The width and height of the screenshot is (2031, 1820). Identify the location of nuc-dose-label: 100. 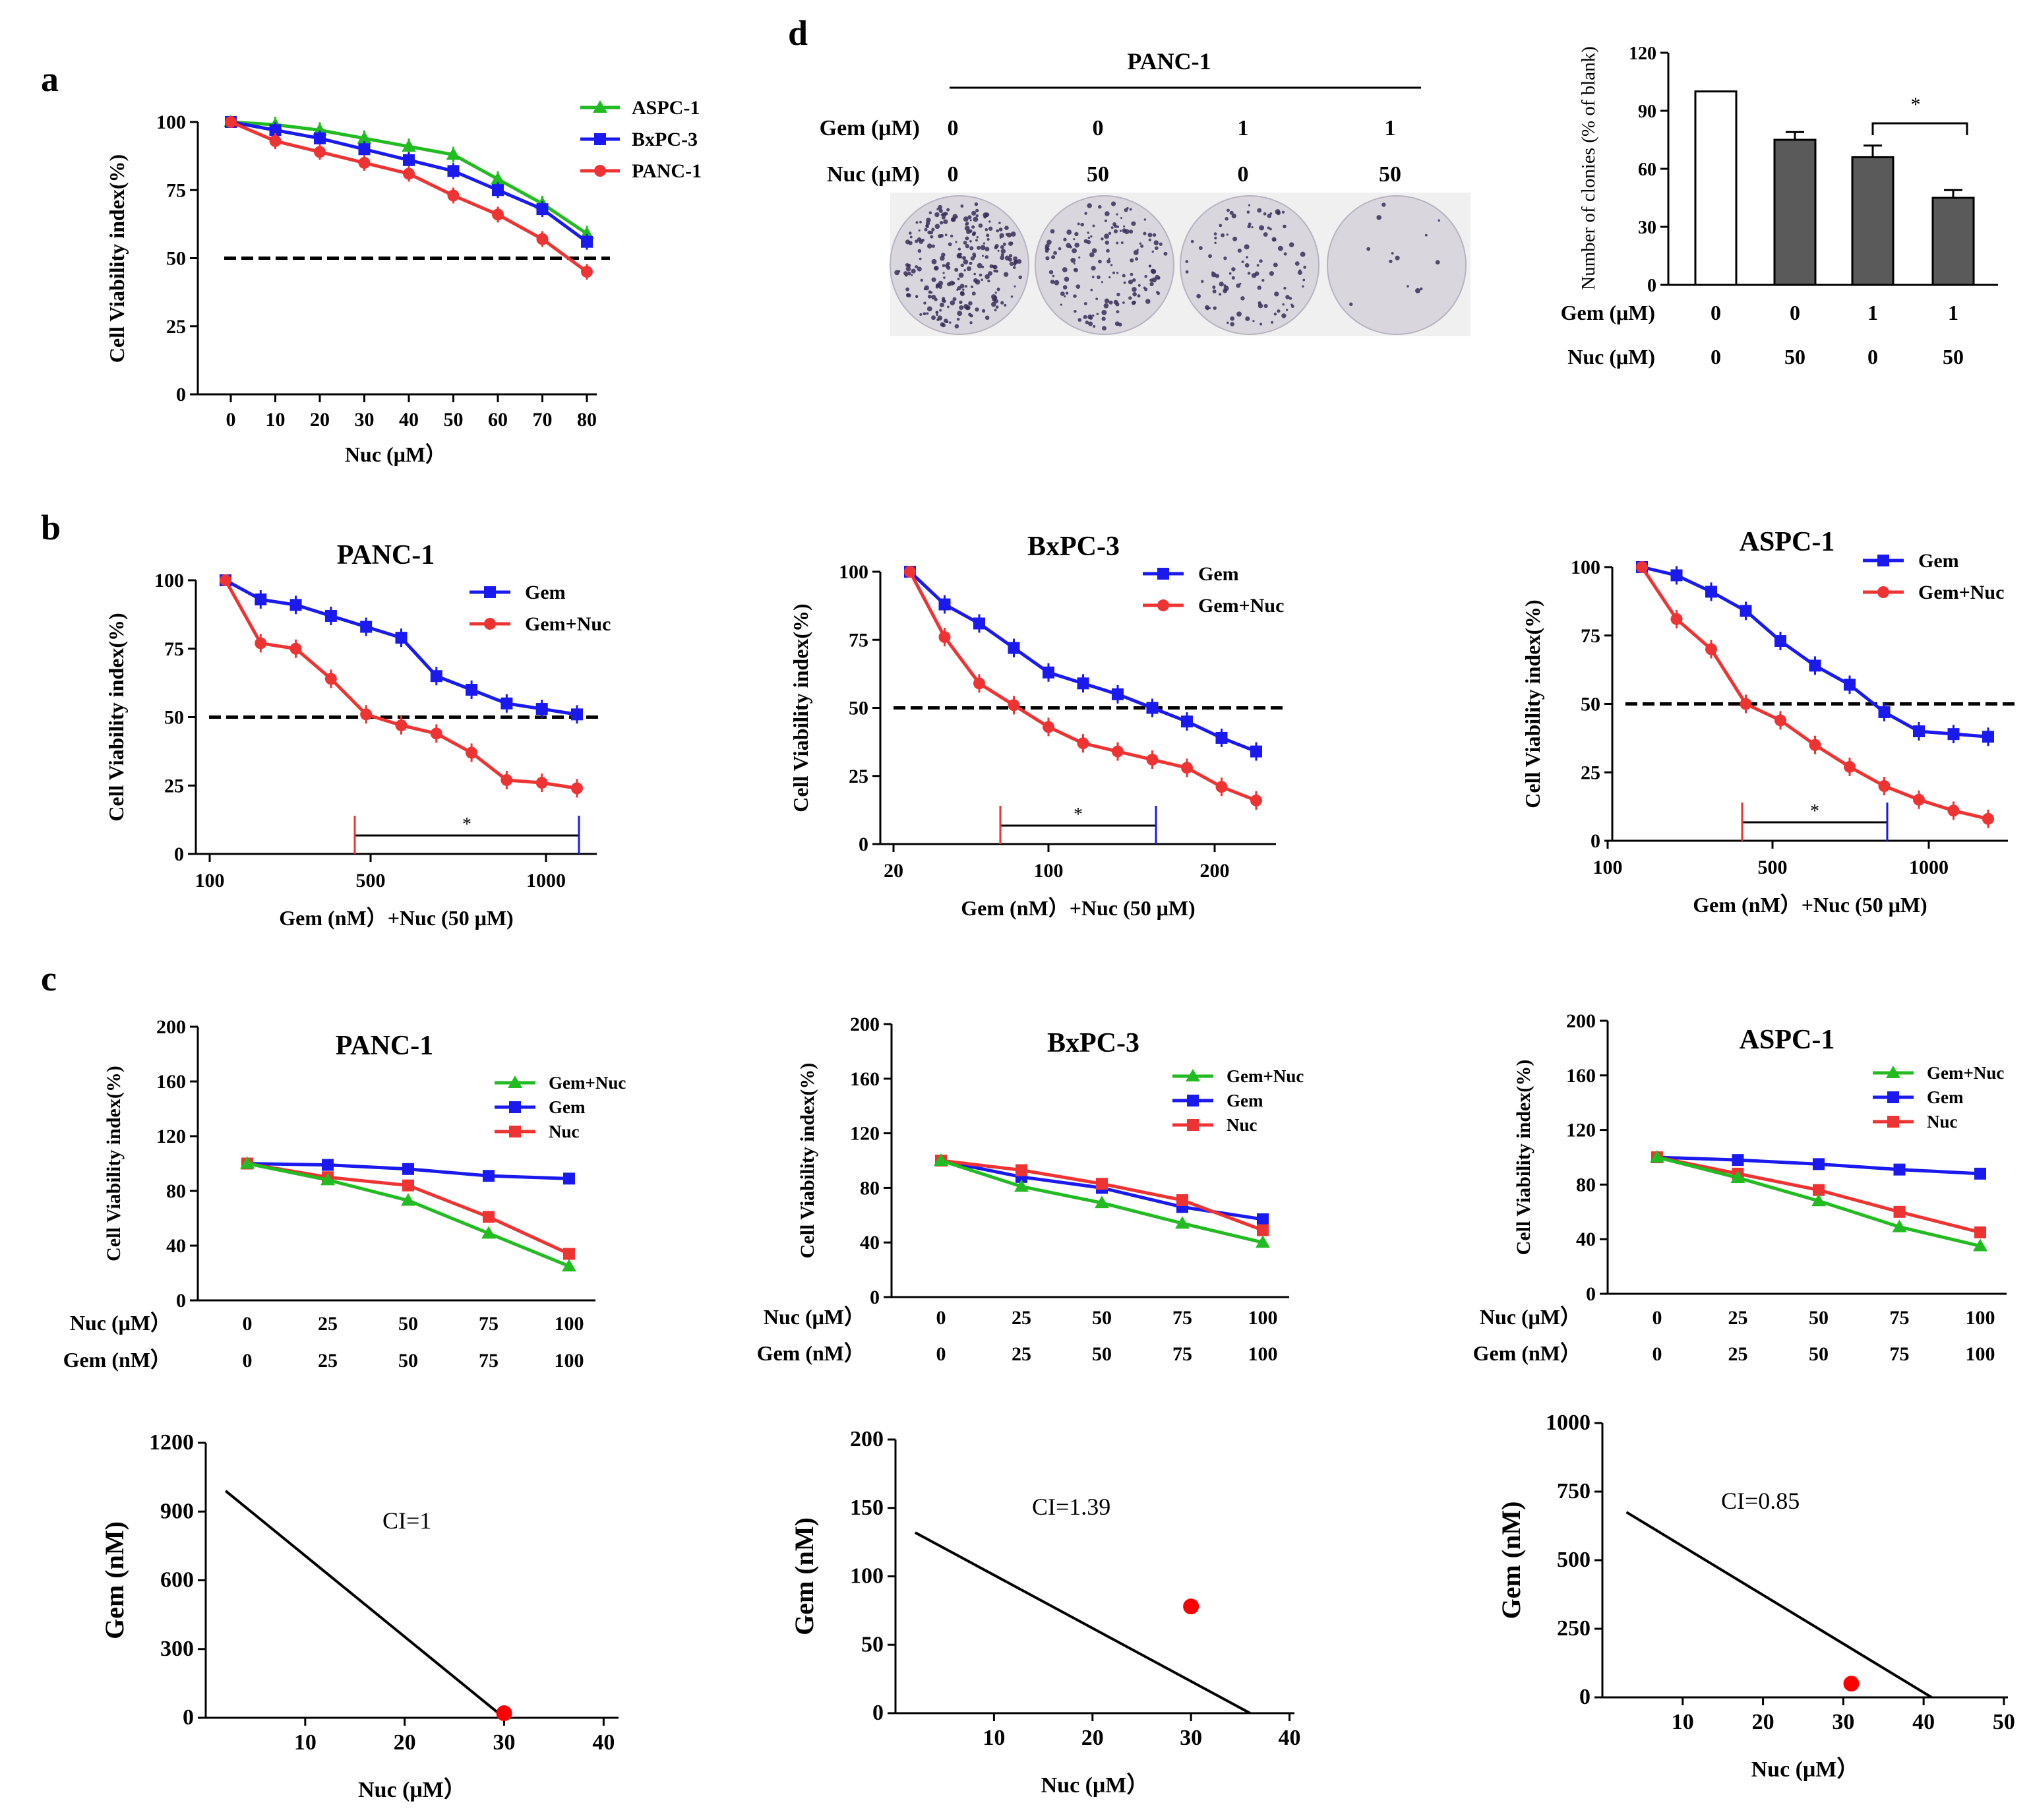
(1981, 1318).